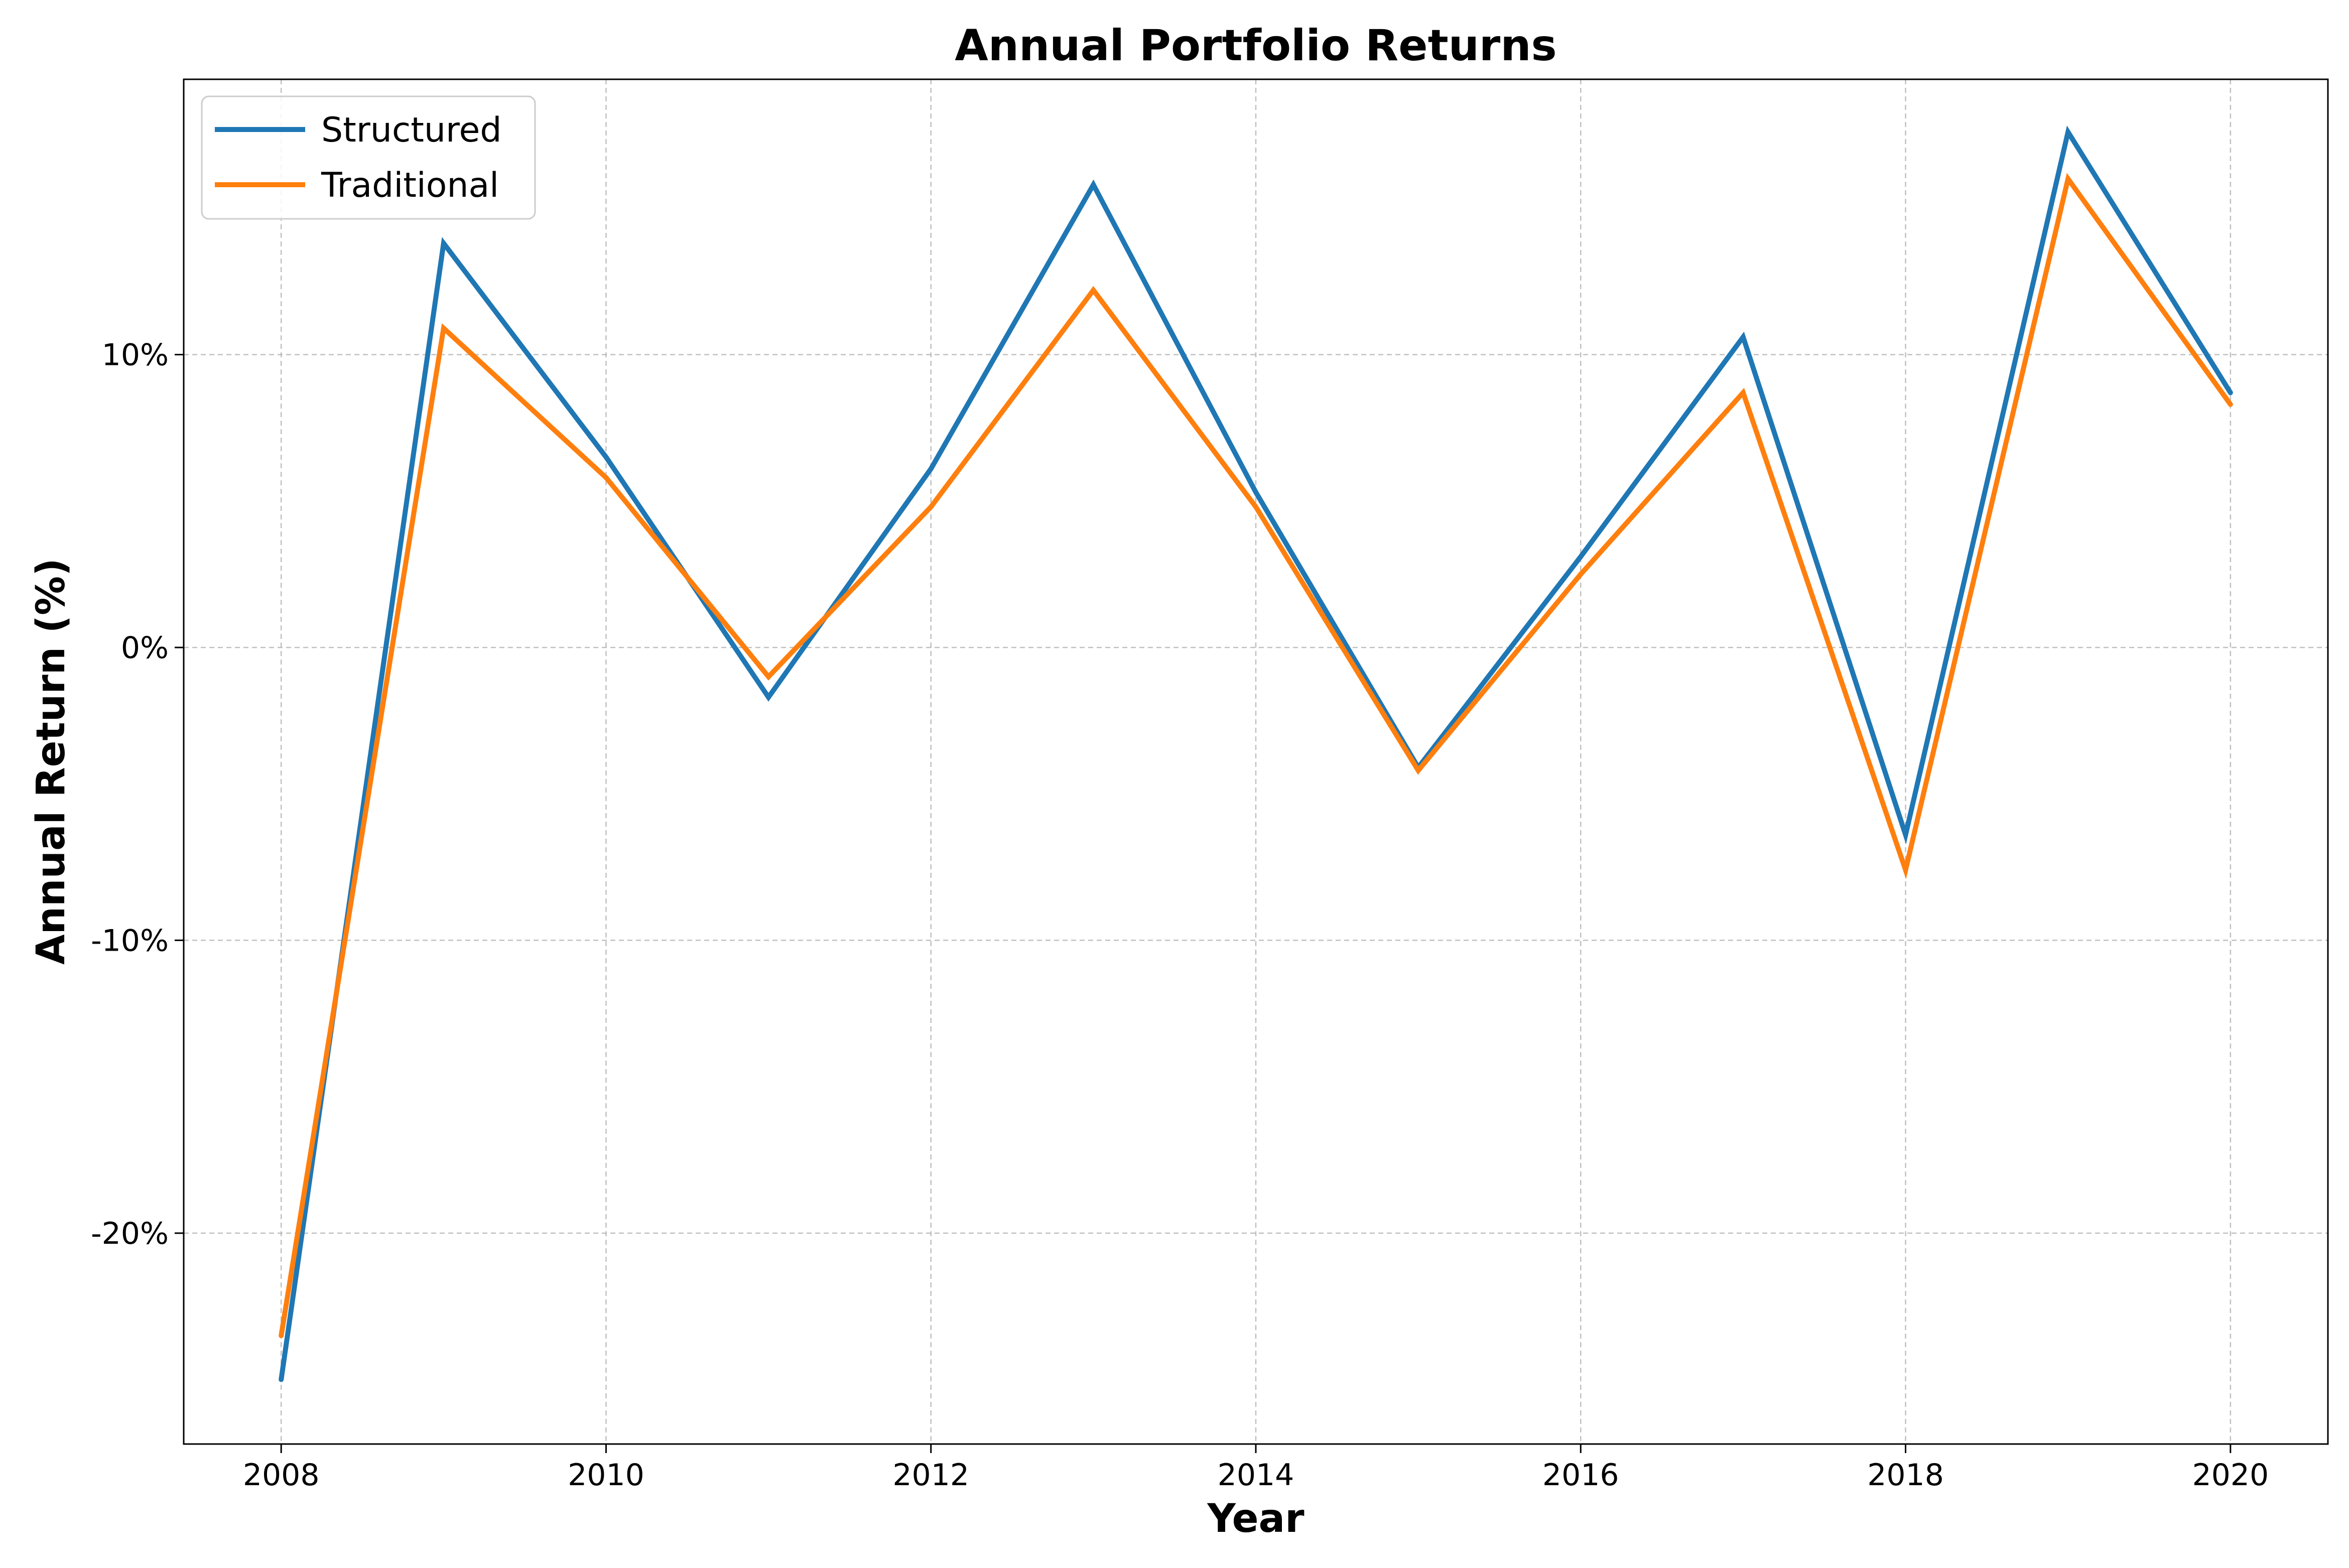 The width and height of the screenshot is (2349, 1568). What do you see at coordinates (1256, 46) in the screenshot?
I see `chart-title: Annual Portfolio Returns` at bounding box center [1256, 46].